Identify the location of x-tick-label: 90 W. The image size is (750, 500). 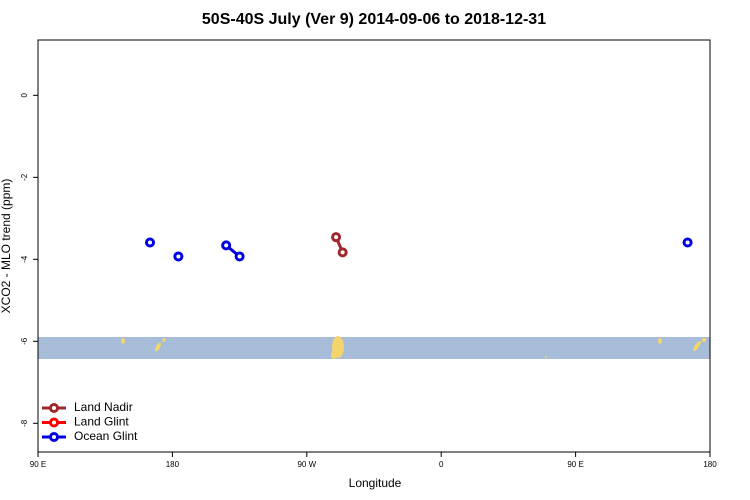
(306, 464).